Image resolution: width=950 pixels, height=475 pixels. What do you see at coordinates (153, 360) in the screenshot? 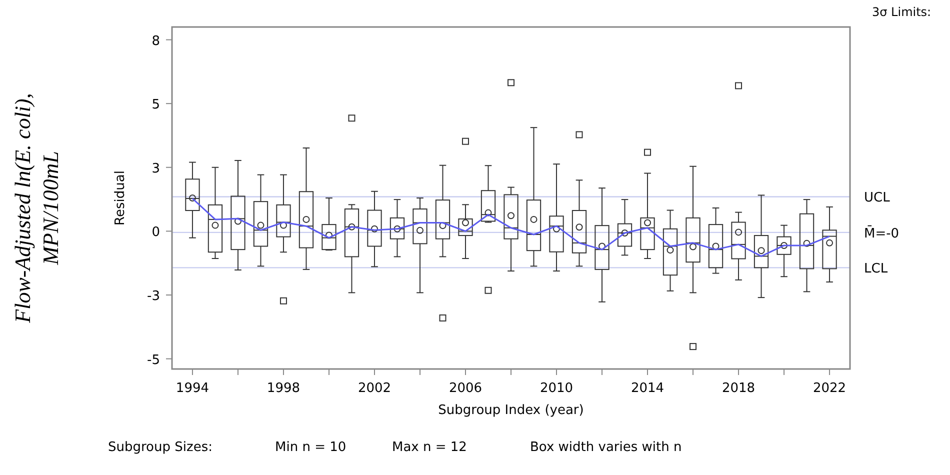
I see `y-tick-label: -5` at bounding box center [153, 360].